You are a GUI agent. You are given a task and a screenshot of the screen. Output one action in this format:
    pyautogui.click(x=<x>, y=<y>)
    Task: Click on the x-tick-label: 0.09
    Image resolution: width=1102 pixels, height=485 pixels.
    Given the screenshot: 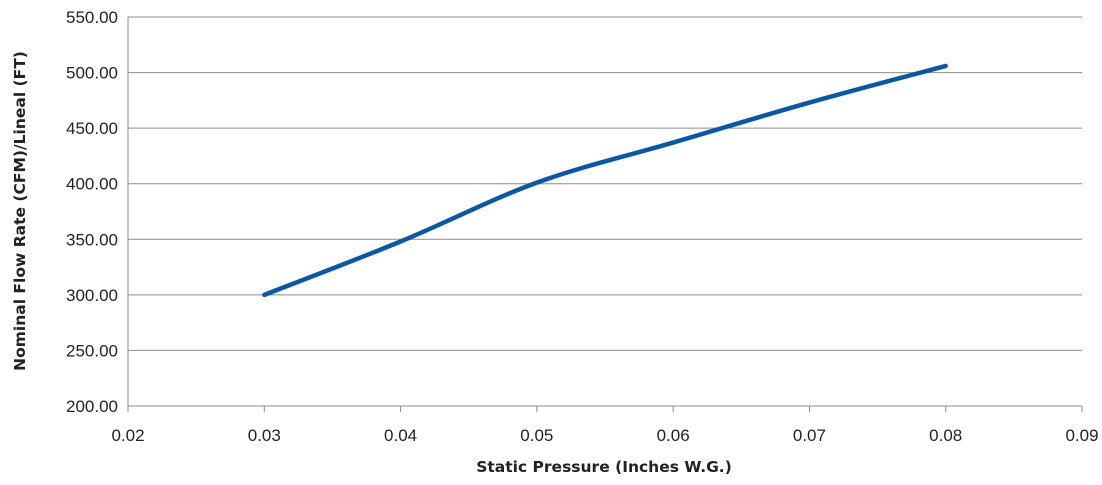 What is the action you would take?
    pyautogui.click(x=1081, y=435)
    